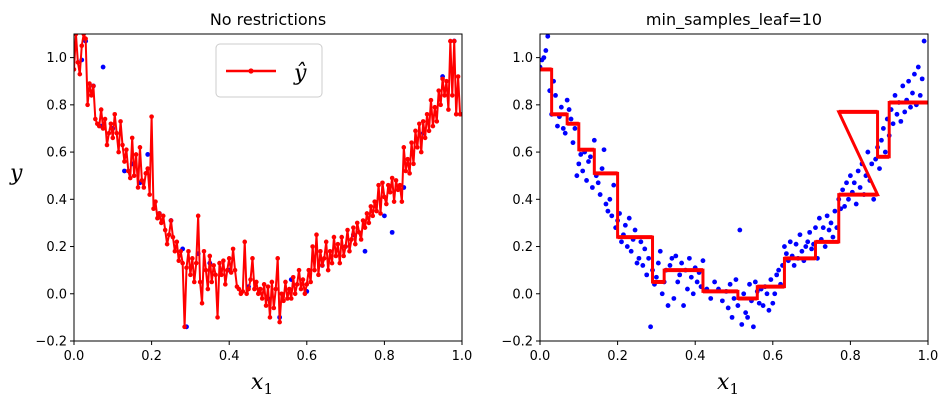 This screenshot has width=950, height=405. What do you see at coordinates (268, 389) in the screenshot?
I see `left-x-axis-label-sub: 1` at bounding box center [268, 389].